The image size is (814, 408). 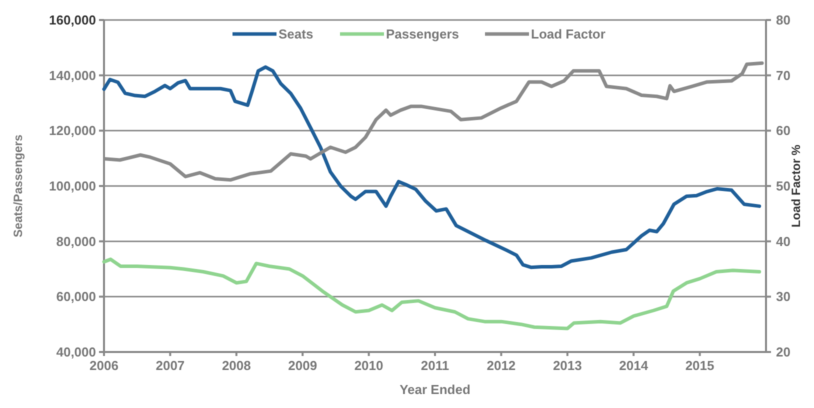 I want to click on y-axis-title: Seats/Passengers, so click(x=18, y=186).